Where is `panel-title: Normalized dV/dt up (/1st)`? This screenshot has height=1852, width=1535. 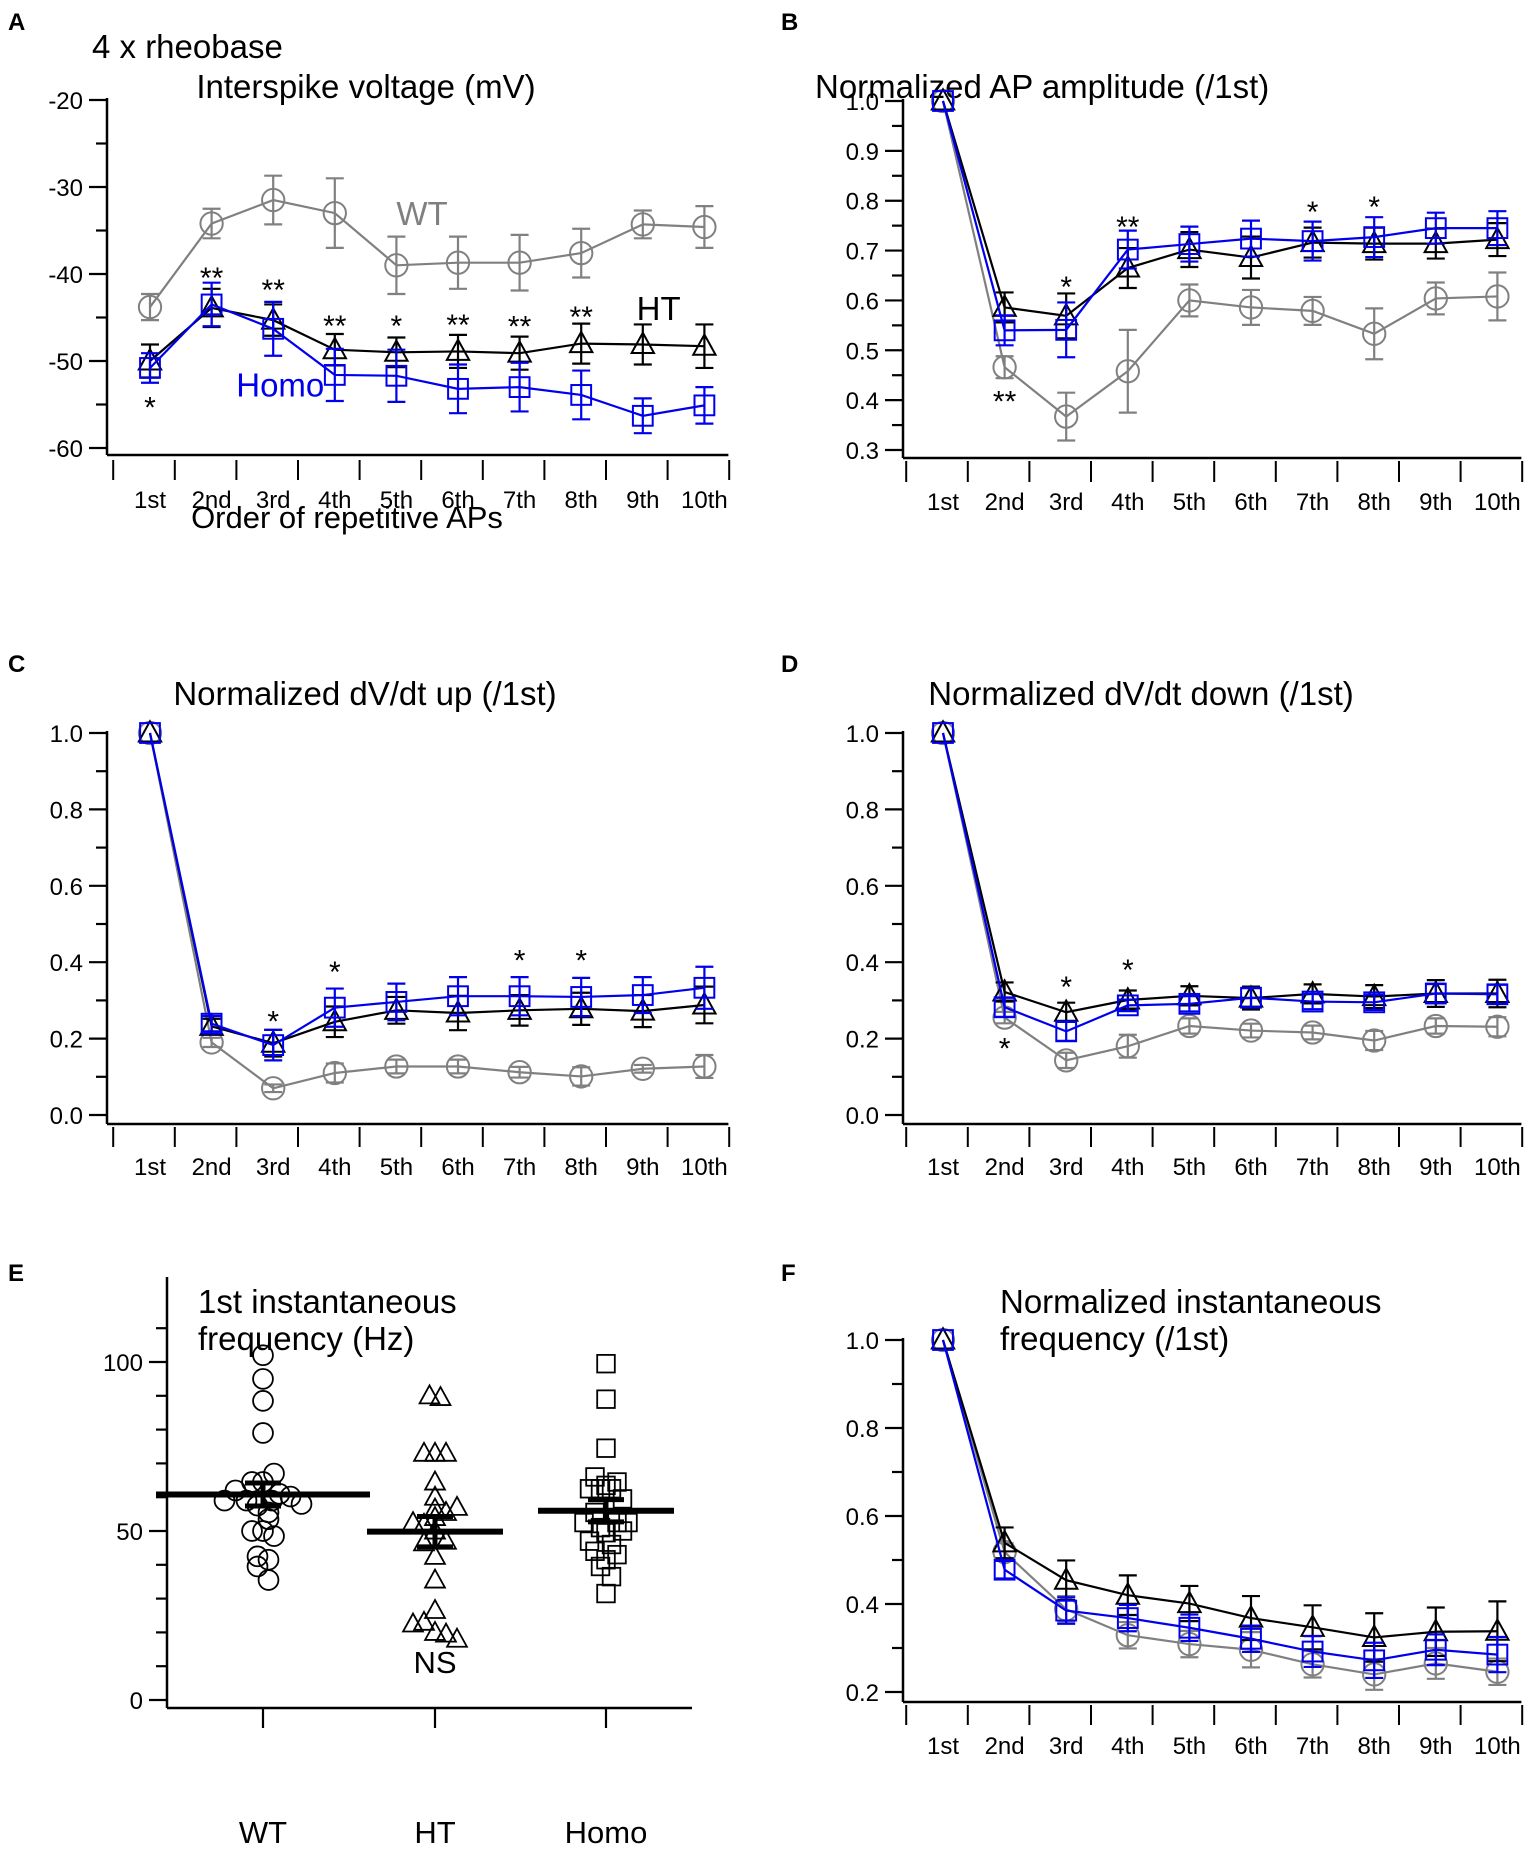 panel-title: Normalized dV/dt up (/1st) is located at coordinates (364, 693).